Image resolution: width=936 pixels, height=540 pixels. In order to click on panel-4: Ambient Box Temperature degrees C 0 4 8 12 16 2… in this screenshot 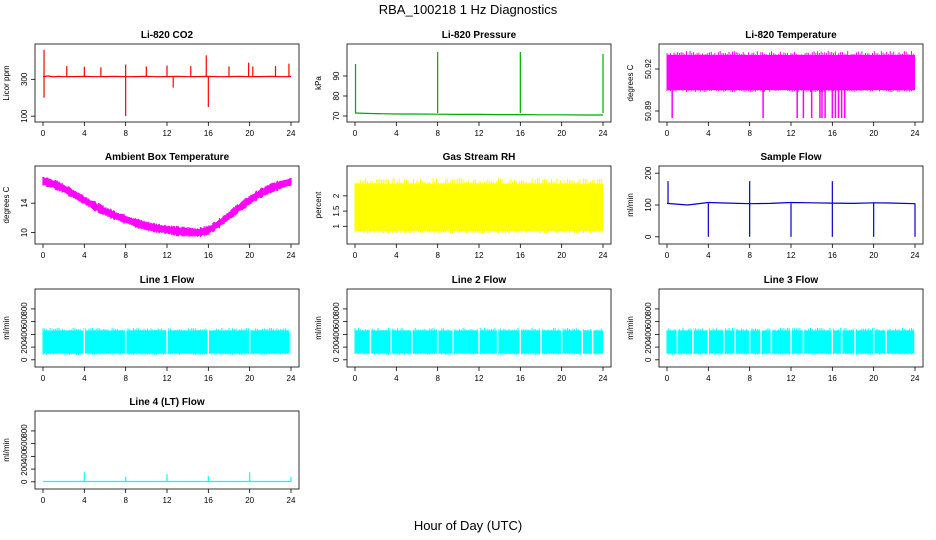, I will do `click(151, 206)`.